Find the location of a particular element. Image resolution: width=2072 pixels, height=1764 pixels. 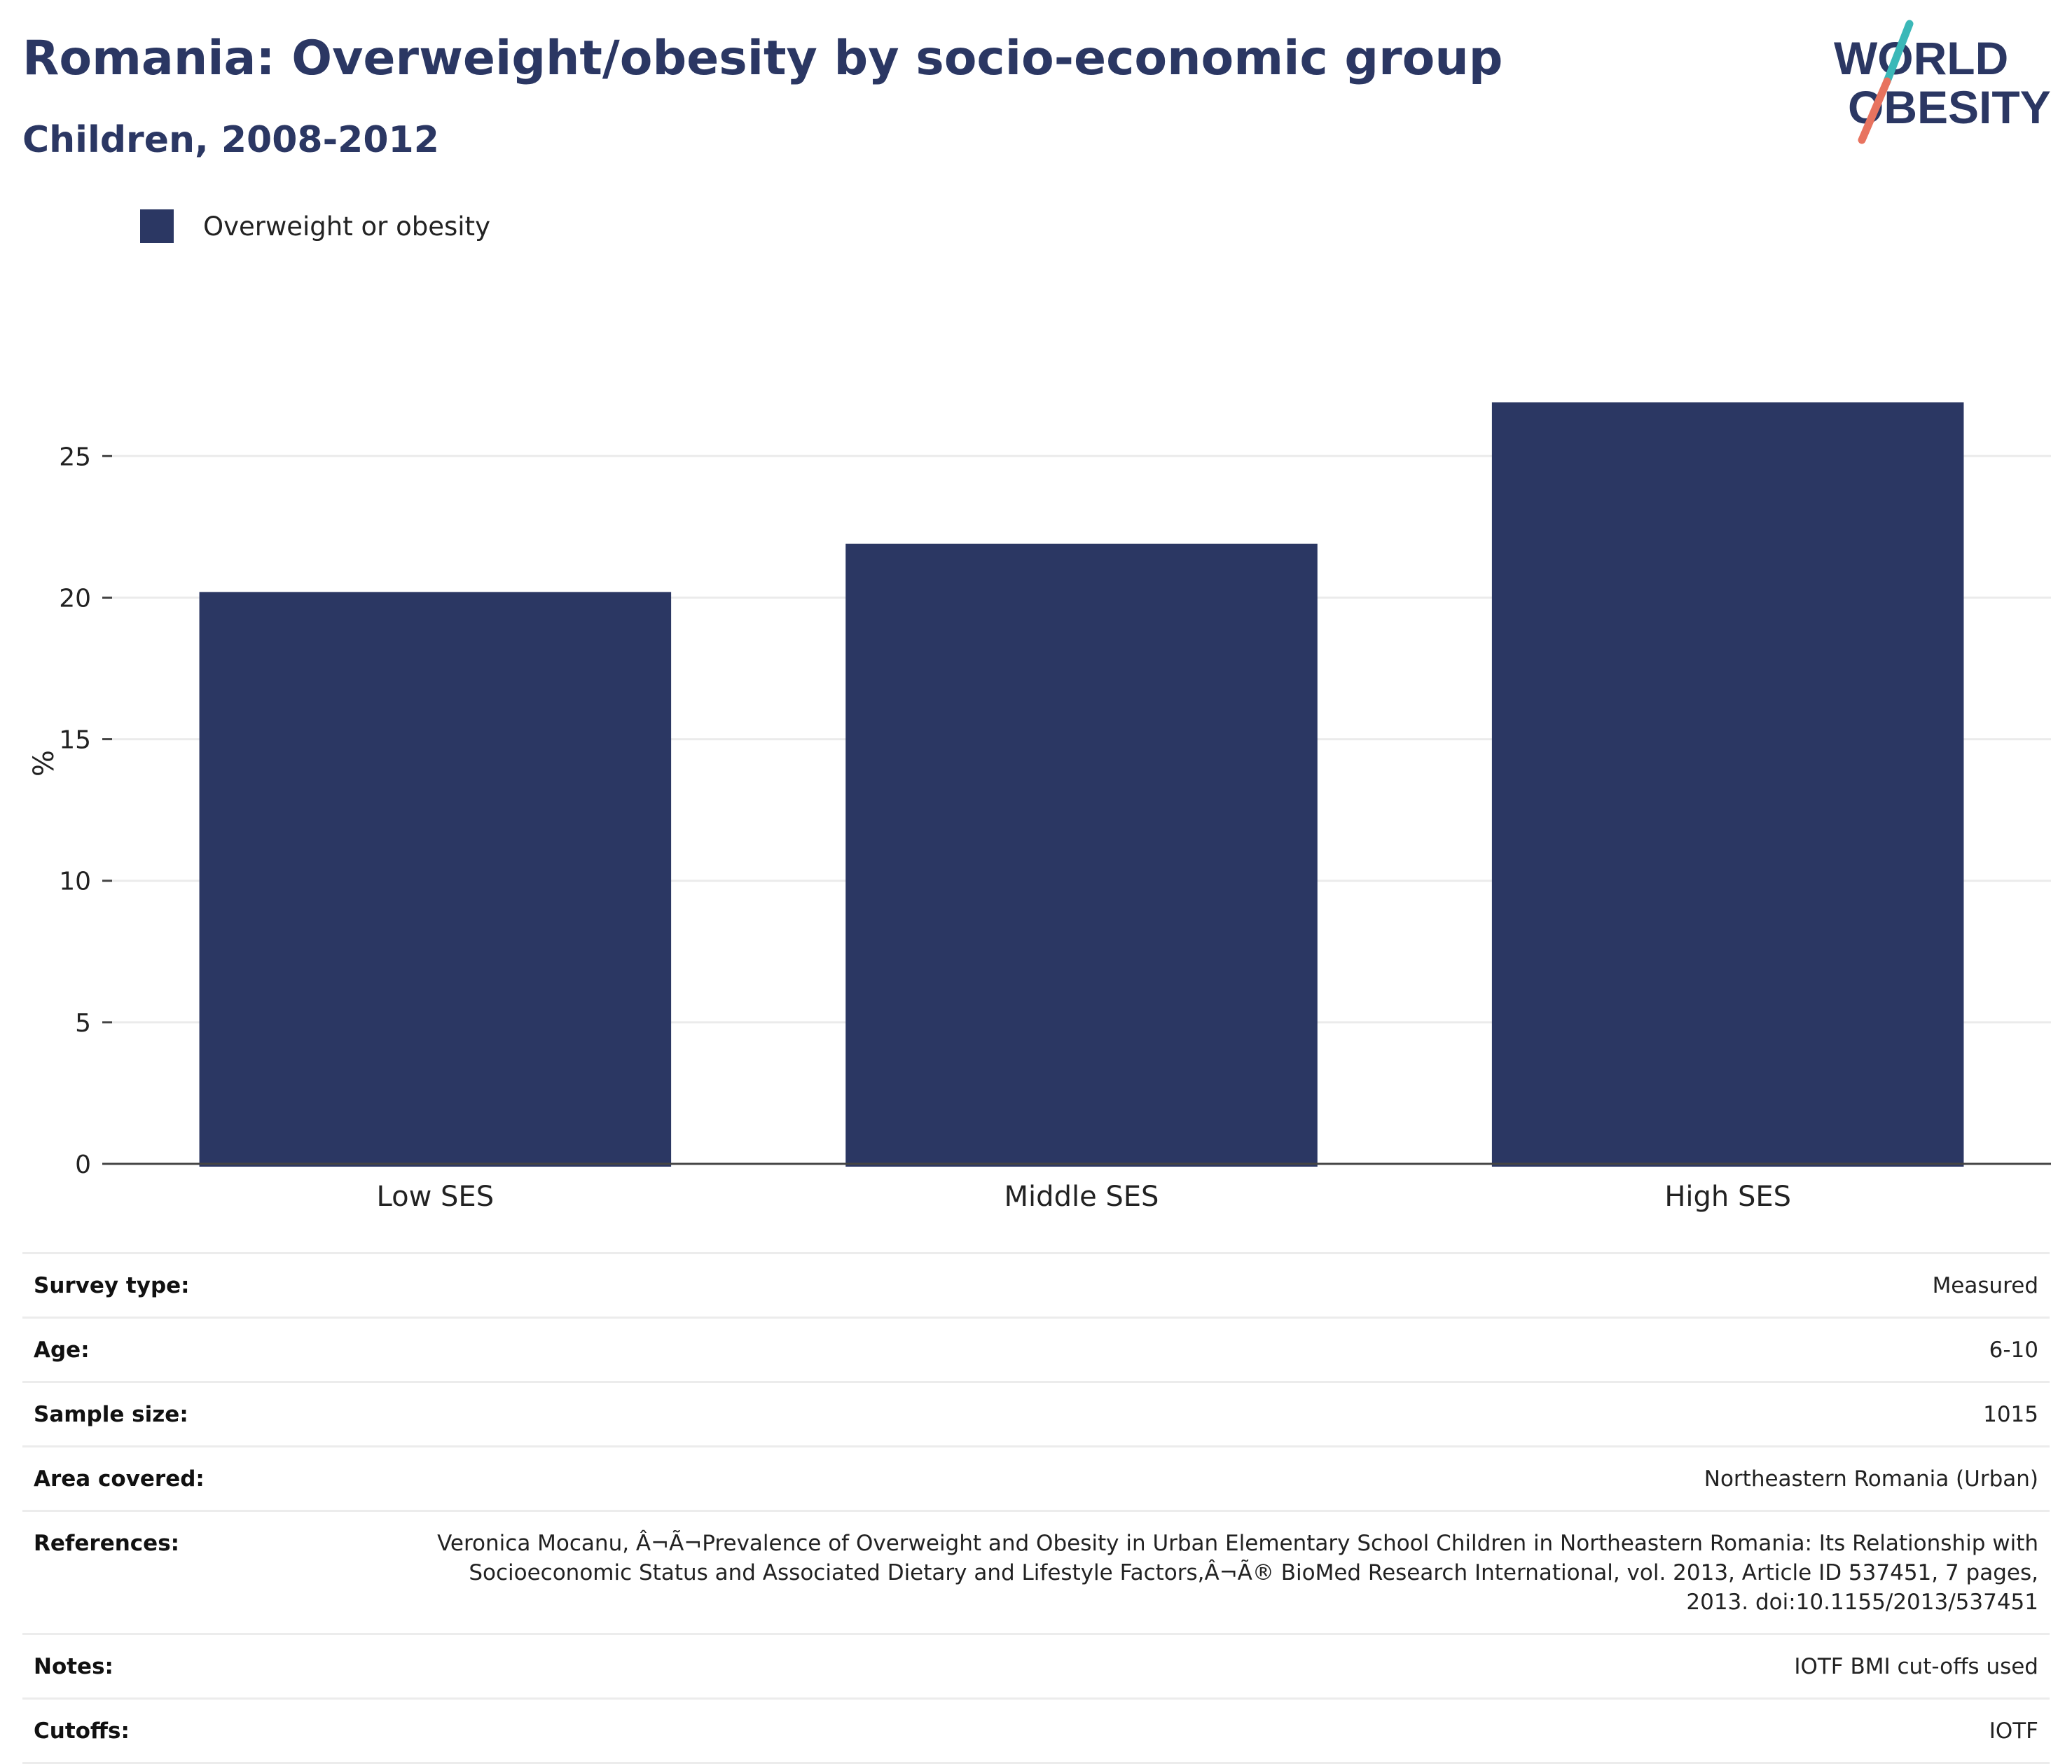

detail-label: Survey type: is located at coordinates (112, 1285).